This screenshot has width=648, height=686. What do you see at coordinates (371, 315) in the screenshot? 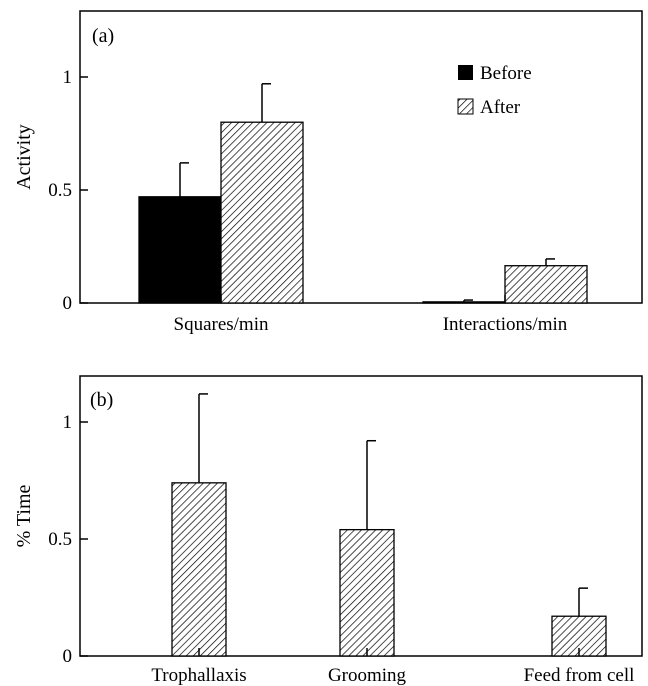
I see `panel-a-x-axis: Squares/min Interactions/min` at bounding box center [371, 315].